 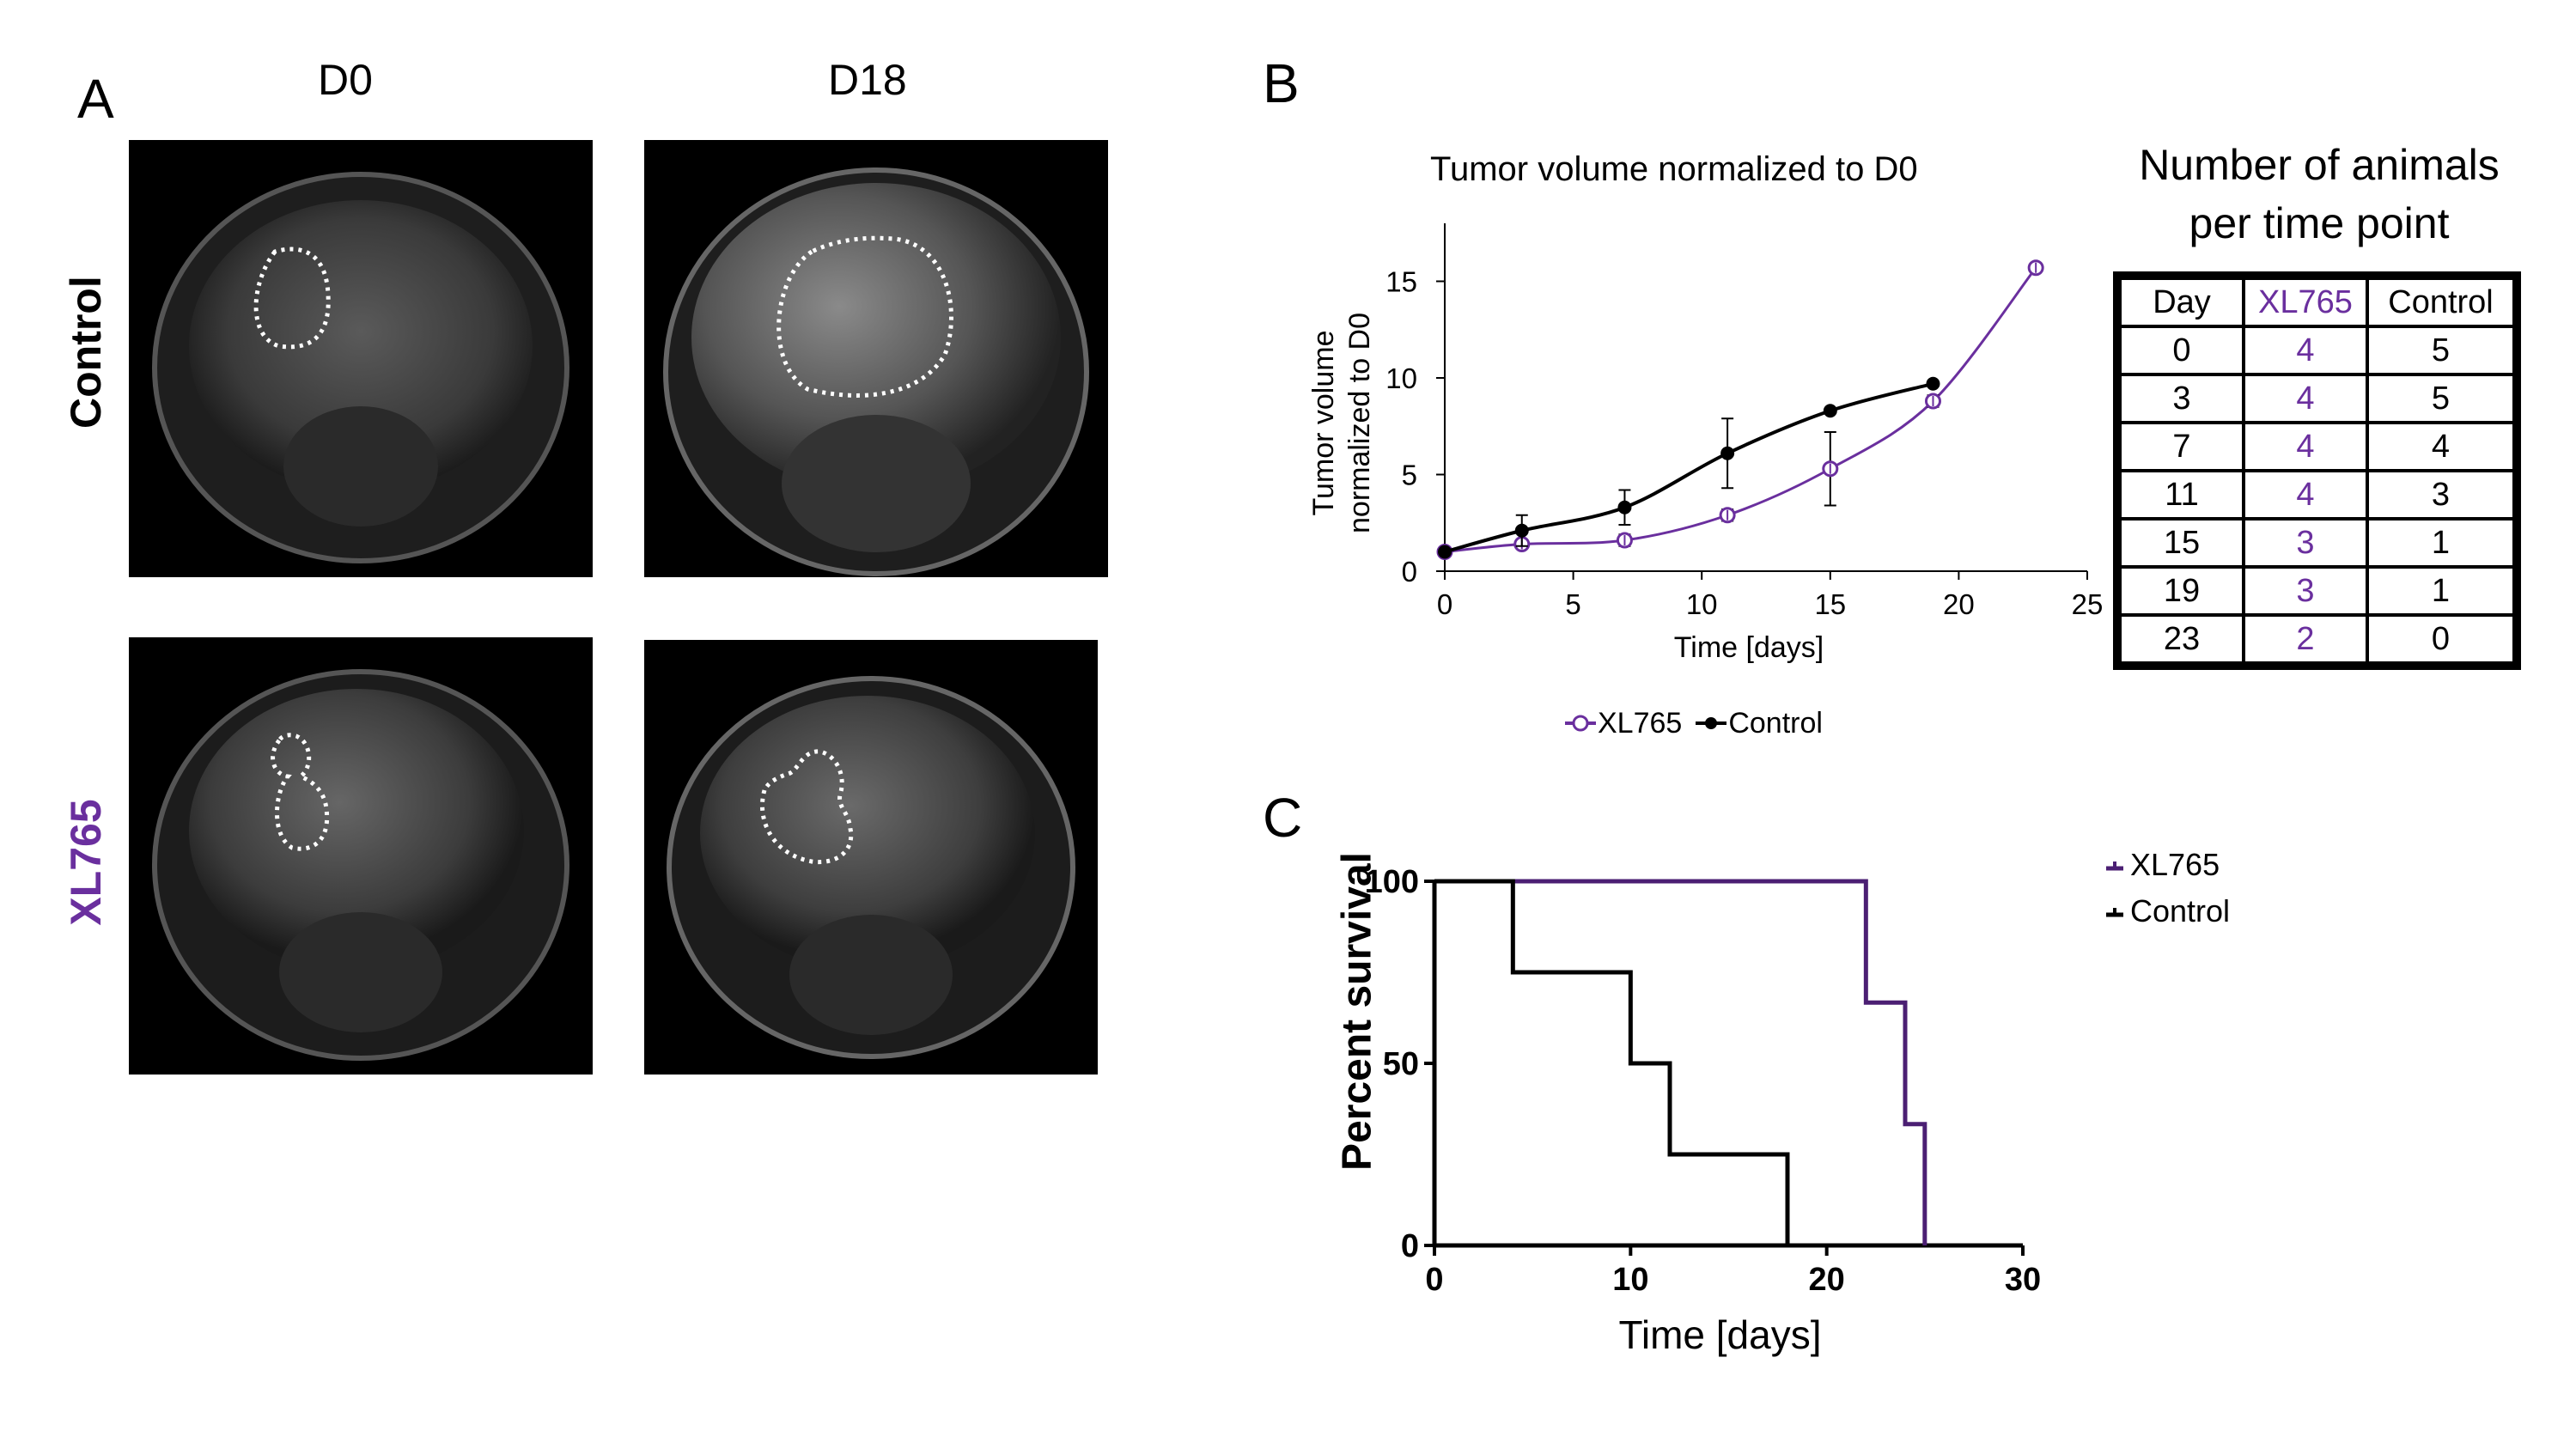 I want to click on cell-xl765: 2, so click(x=2305, y=640).